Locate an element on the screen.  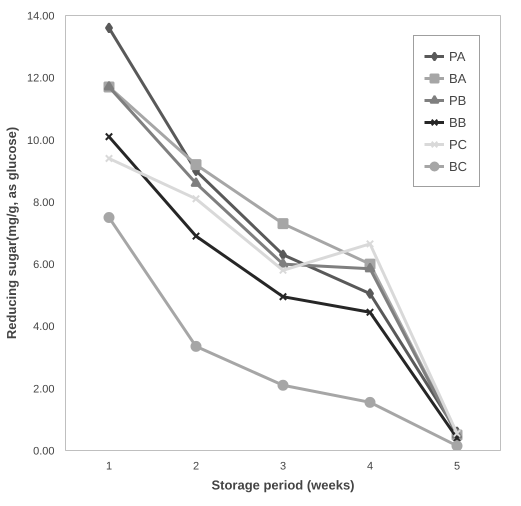
x-tick-label: 5 is located at coordinates (457, 466).